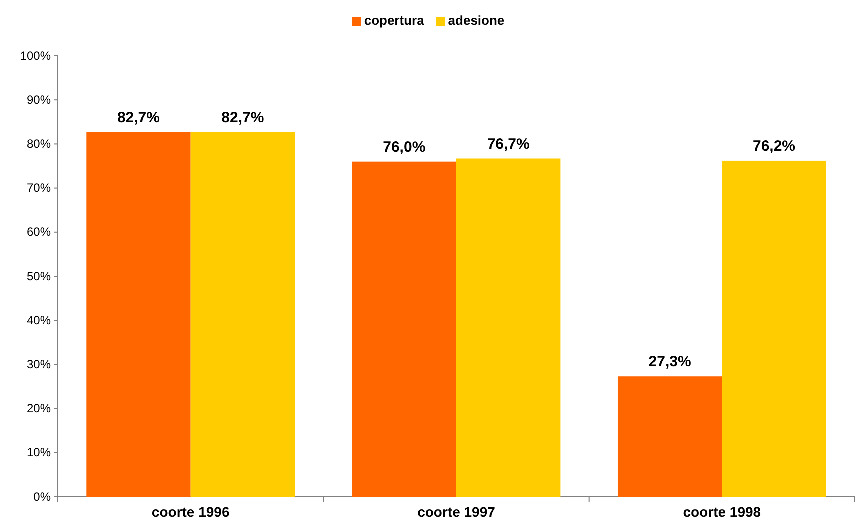  What do you see at coordinates (39, 365) in the screenshot?
I see `y-tick-label: 30%` at bounding box center [39, 365].